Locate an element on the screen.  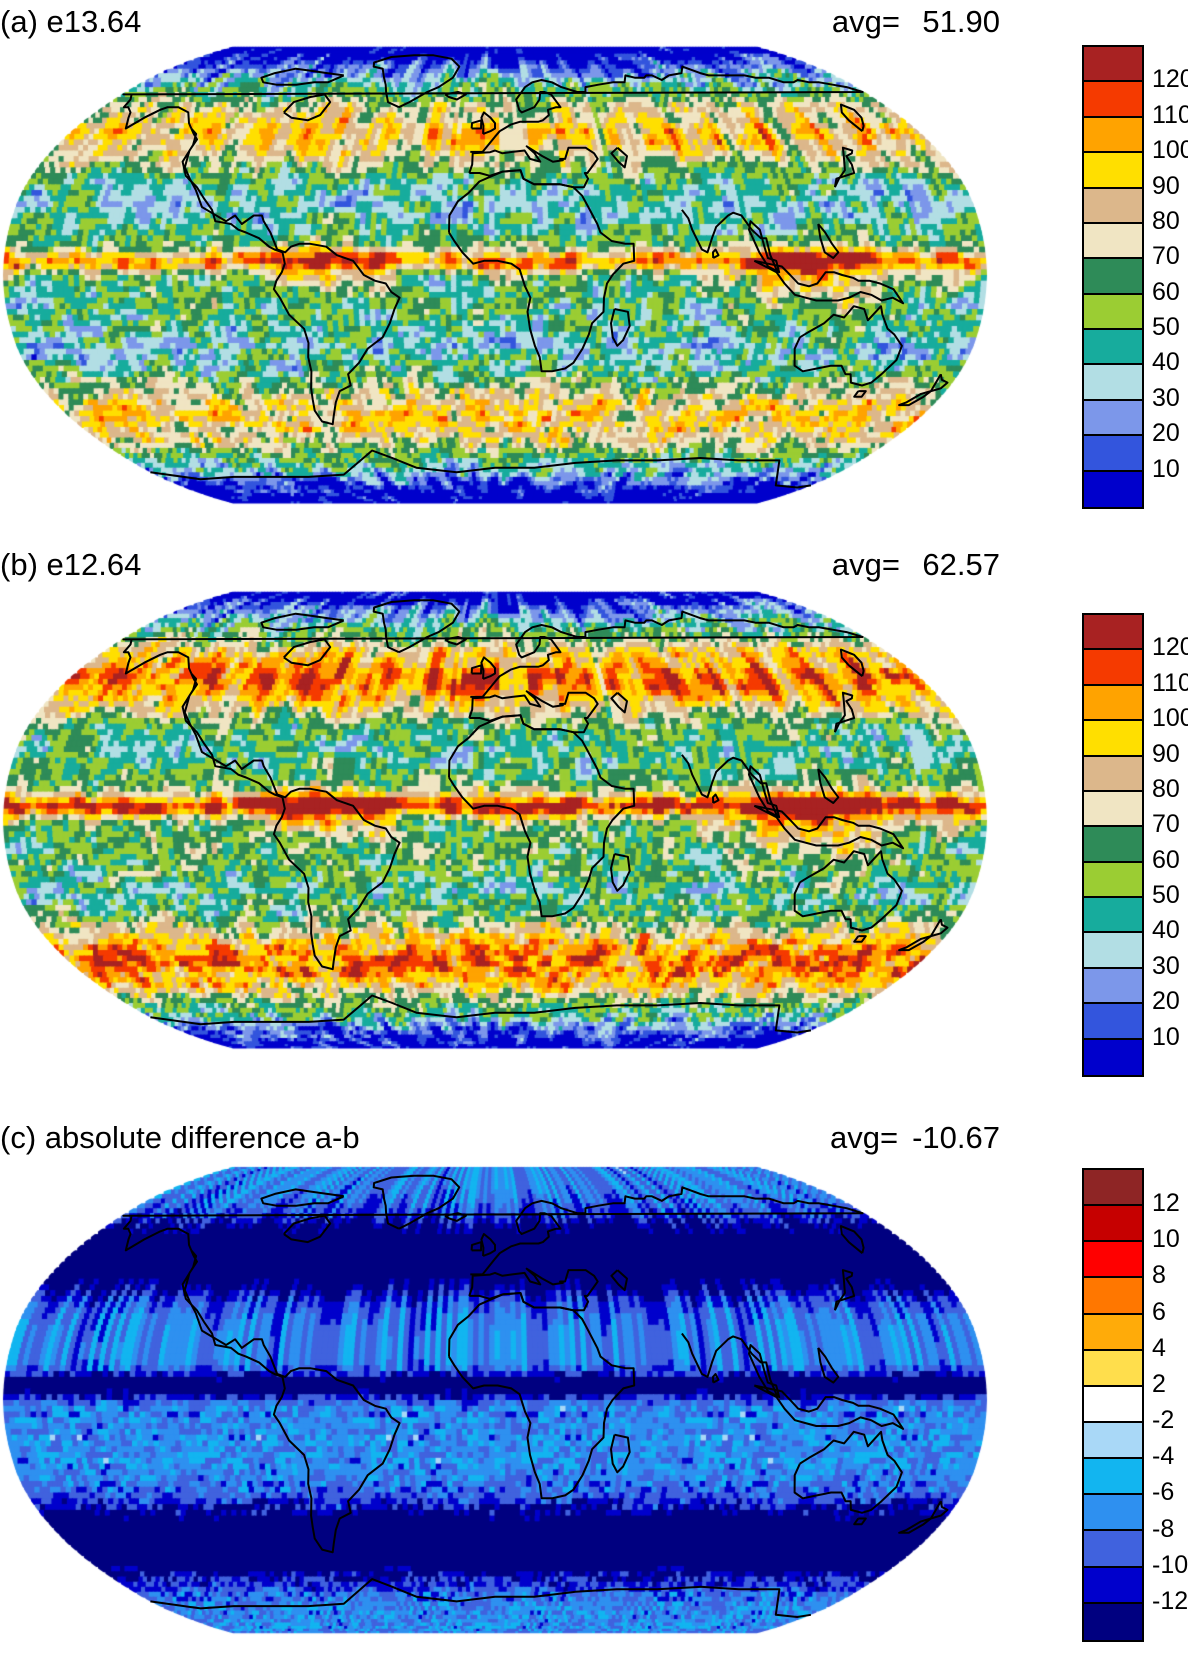
panel-a-title: (a) e13.64 is located at coordinates (71, 21).